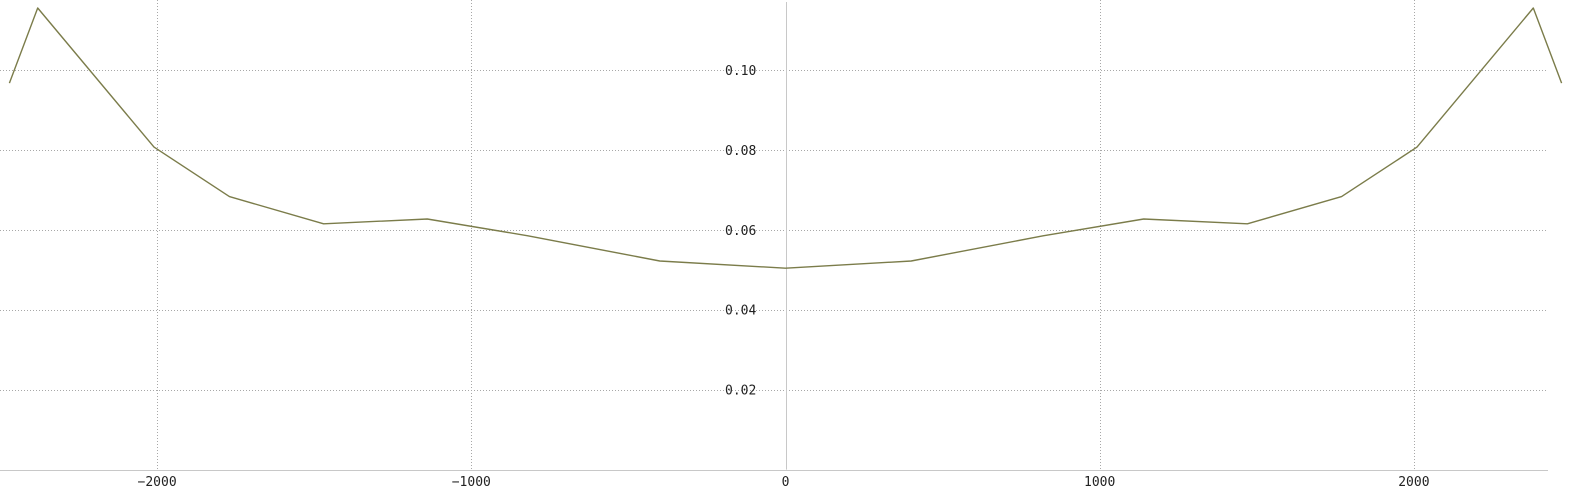 This screenshot has height=499, width=1571. What do you see at coordinates (471, 482) in the screenshot?
I see `x-tick-label-1: −1000` at bounding box center [471, 482].